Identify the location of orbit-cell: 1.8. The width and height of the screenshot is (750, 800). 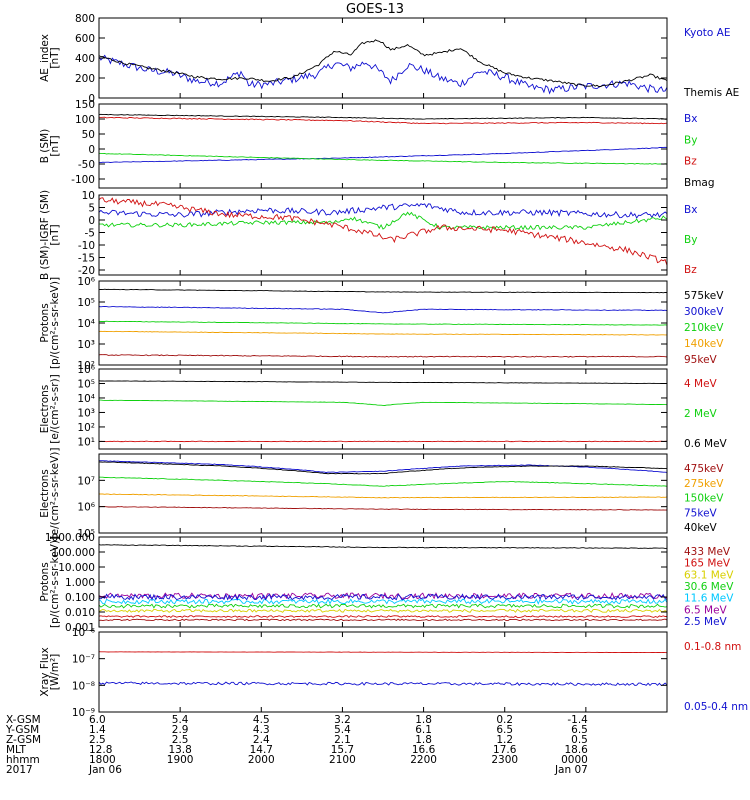
(423, 720).